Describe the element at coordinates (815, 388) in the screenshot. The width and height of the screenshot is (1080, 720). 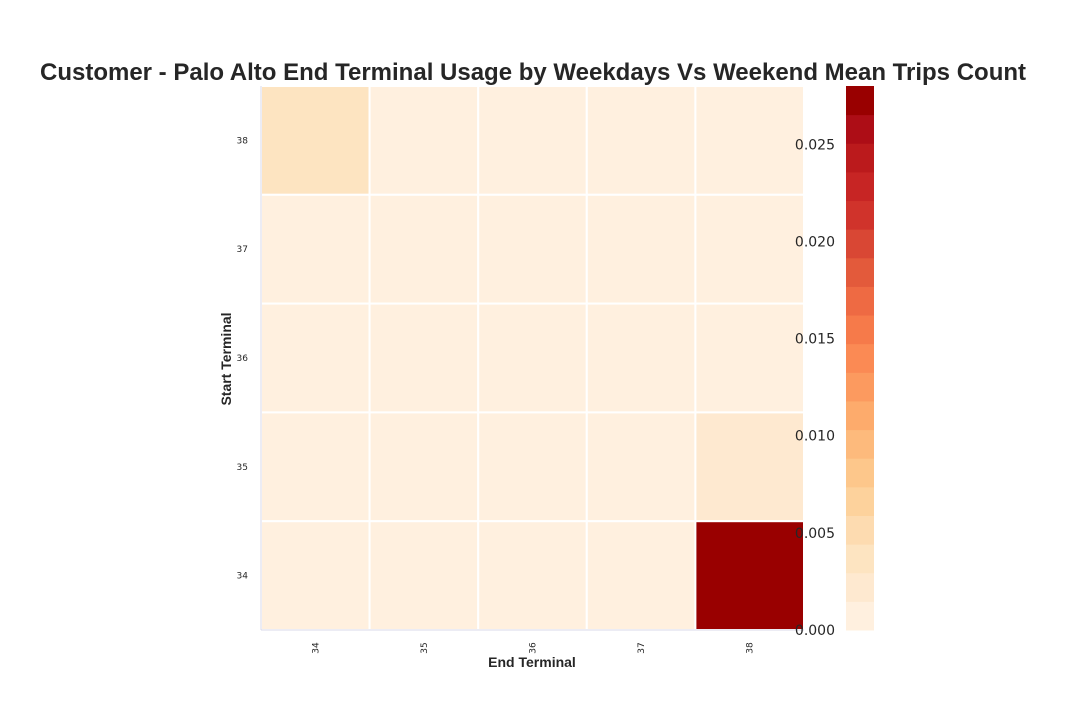
I see `colorbar-tick-labels: 0.000 0.005 0.010 0.015 0.020 0.025` at that location.